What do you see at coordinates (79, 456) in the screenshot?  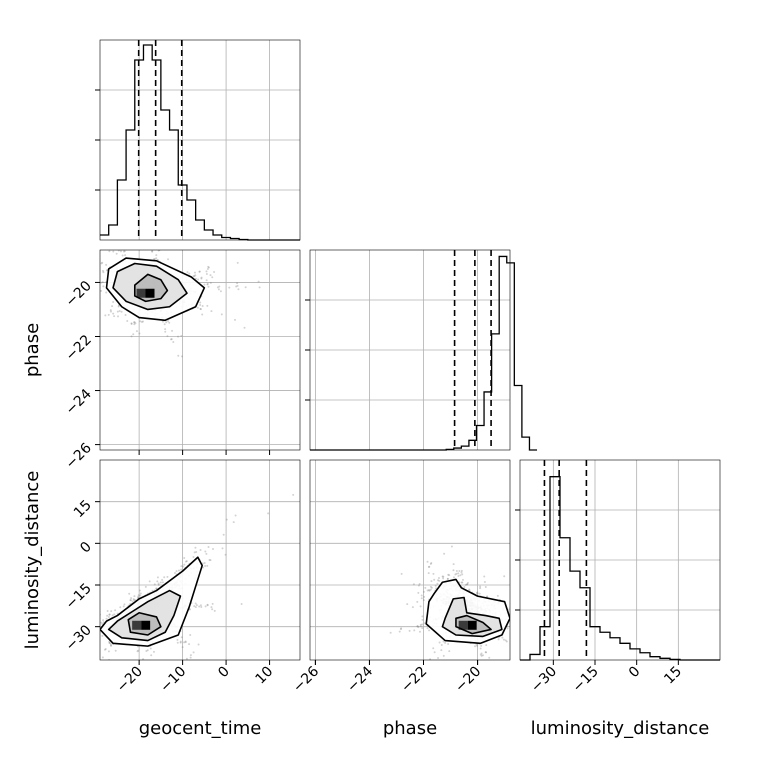 I see `ytick-label-phase-0: −26` at bounding box center [79, 456].